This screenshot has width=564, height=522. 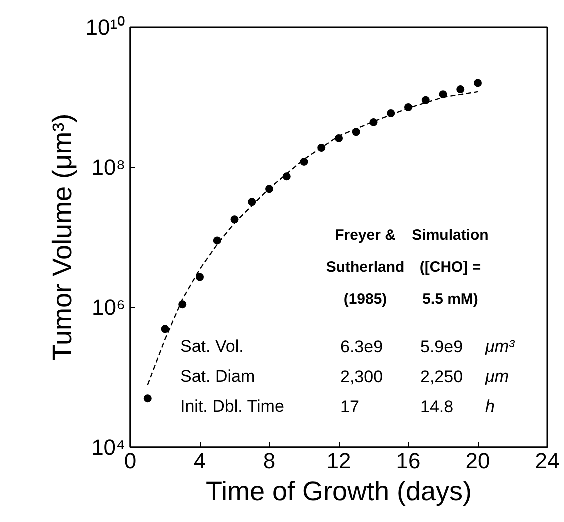 What do you see at coordinates (496, 376) in the screenshot?
I see `annotation: μm` at bounding box center [496, 376].